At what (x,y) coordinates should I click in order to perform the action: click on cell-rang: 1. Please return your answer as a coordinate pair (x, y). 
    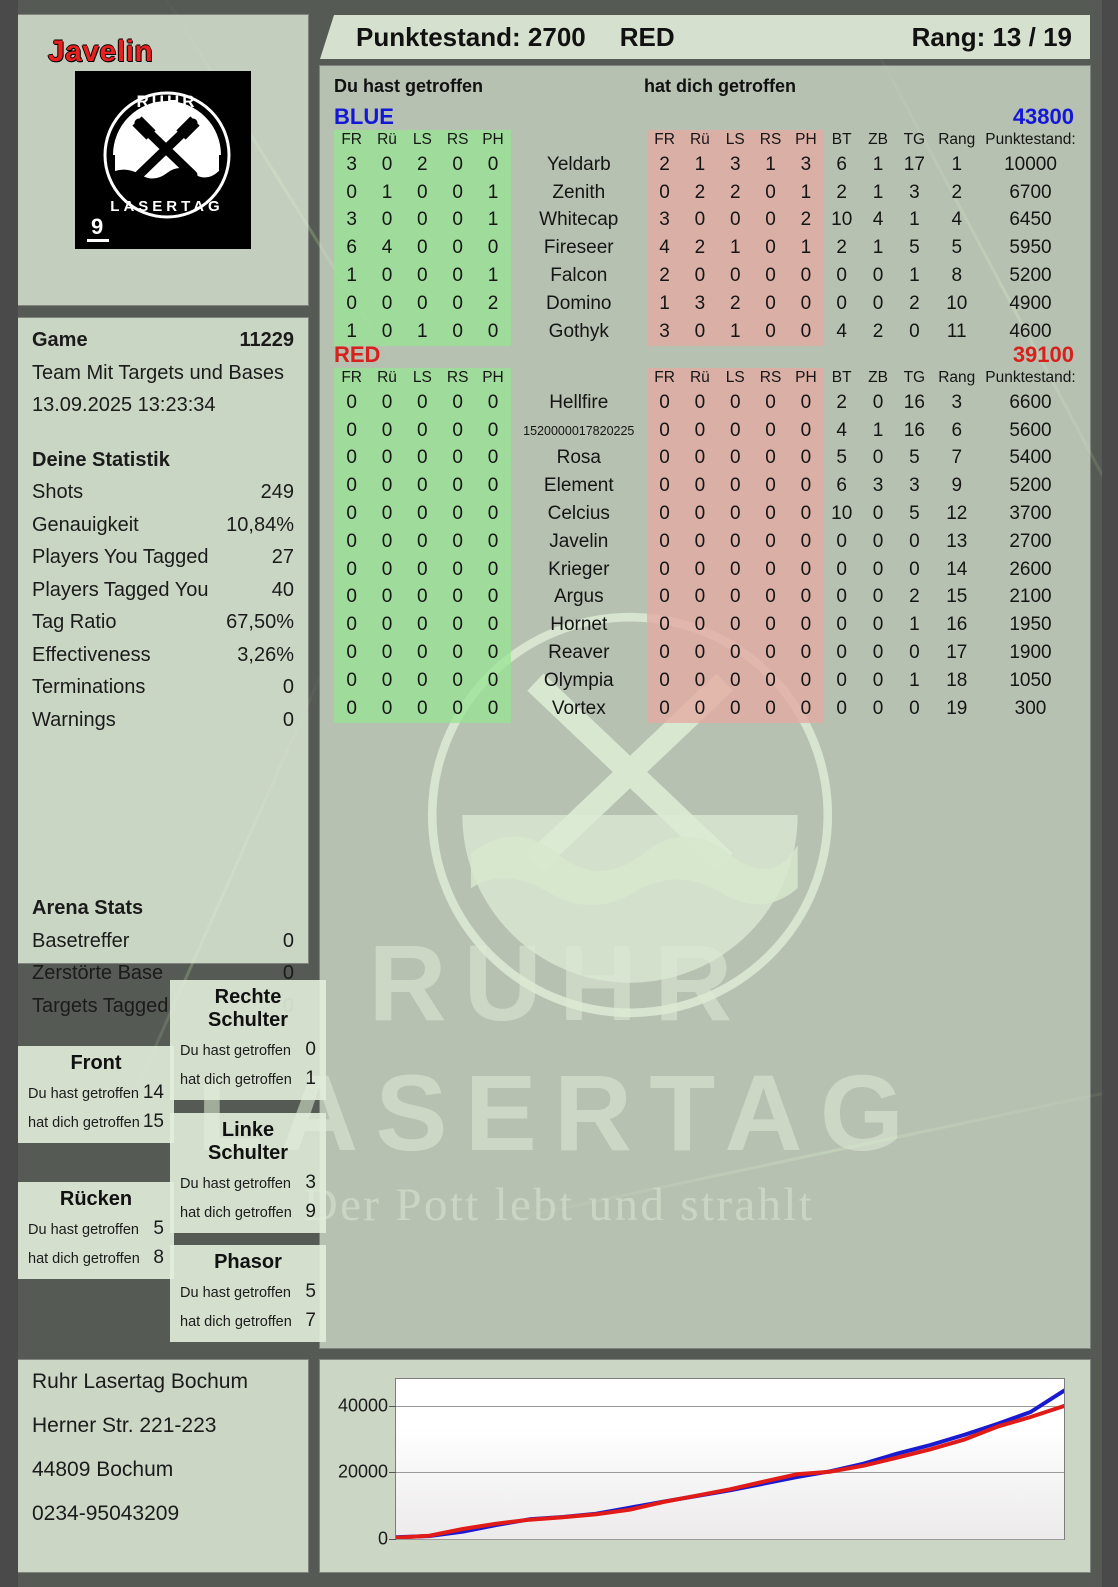
    Looking at the image, I should click on (957, 164).